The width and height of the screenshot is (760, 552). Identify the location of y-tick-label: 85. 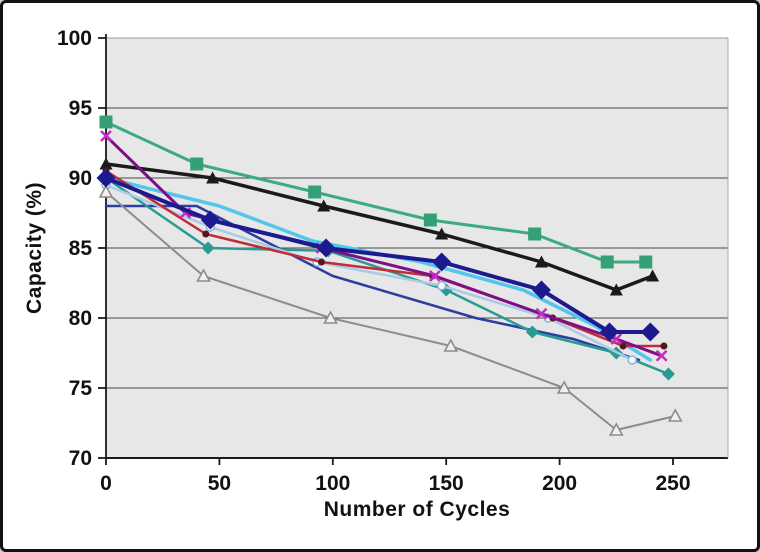
(81, 248).